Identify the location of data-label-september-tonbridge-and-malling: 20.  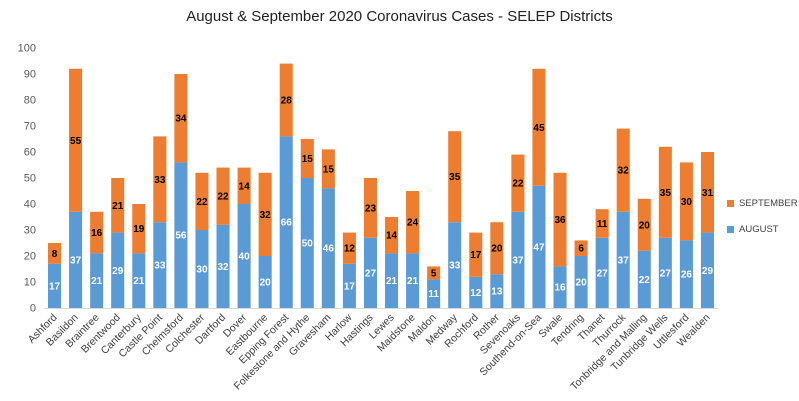
(645, 225).